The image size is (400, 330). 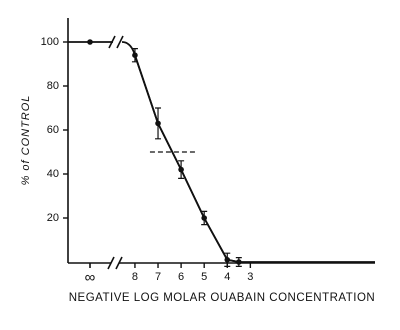 What do you see at coordinates (53, 174) in the screenshot?
I see `y-tick-label: 40` at bounding box center [53, 174].